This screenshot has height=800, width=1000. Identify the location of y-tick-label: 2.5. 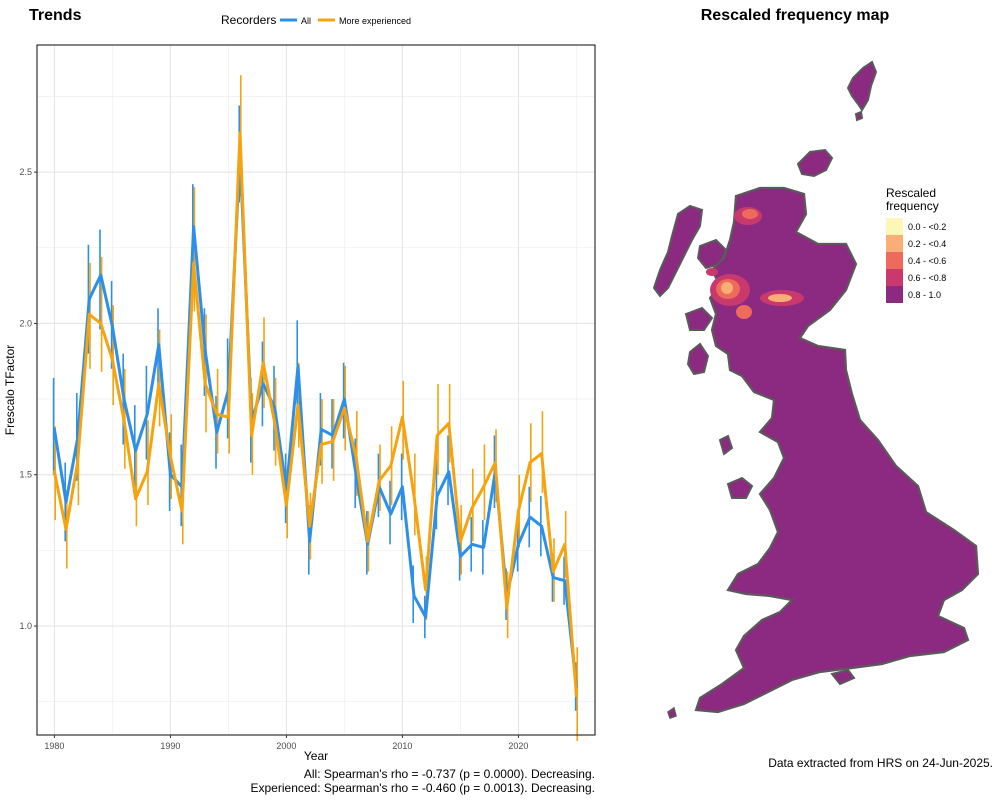
(25, 172).